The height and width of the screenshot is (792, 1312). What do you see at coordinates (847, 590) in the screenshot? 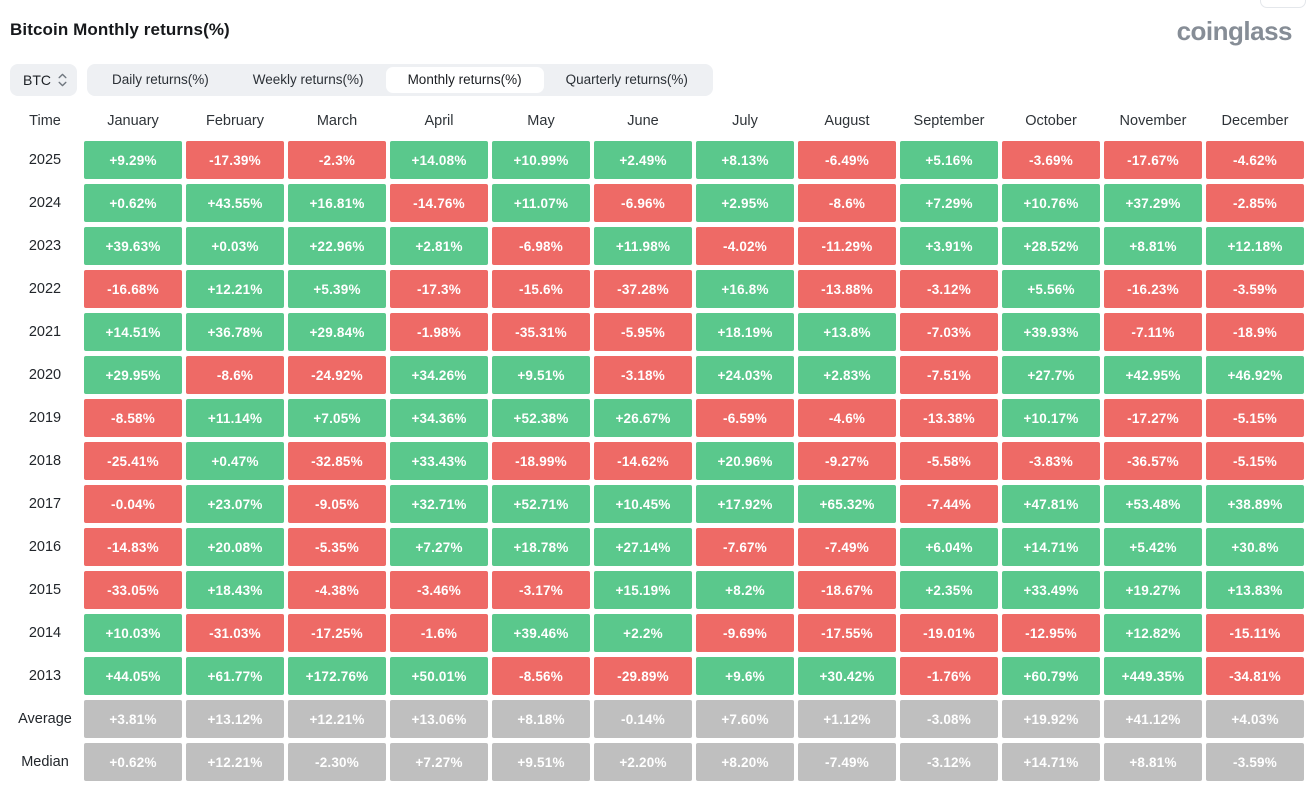
I see `return-cell: -18.67%` at bounding box center [847, 590].